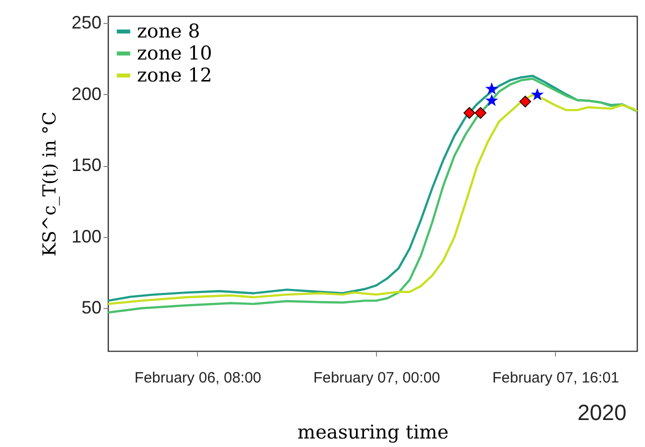 The image size is (645, 447). Describe the element at coordinates (86, 22) in the screenshot. I see `y-tick-label: 250` at that location.